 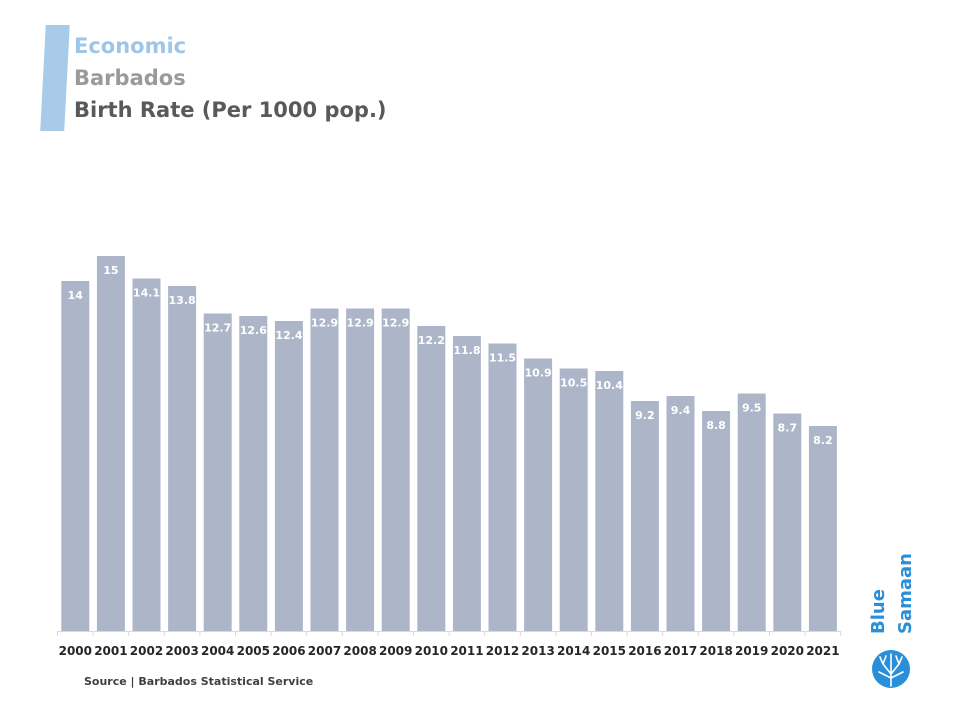 I want to click on data-label: 9.4, so click(x=681, y=410).